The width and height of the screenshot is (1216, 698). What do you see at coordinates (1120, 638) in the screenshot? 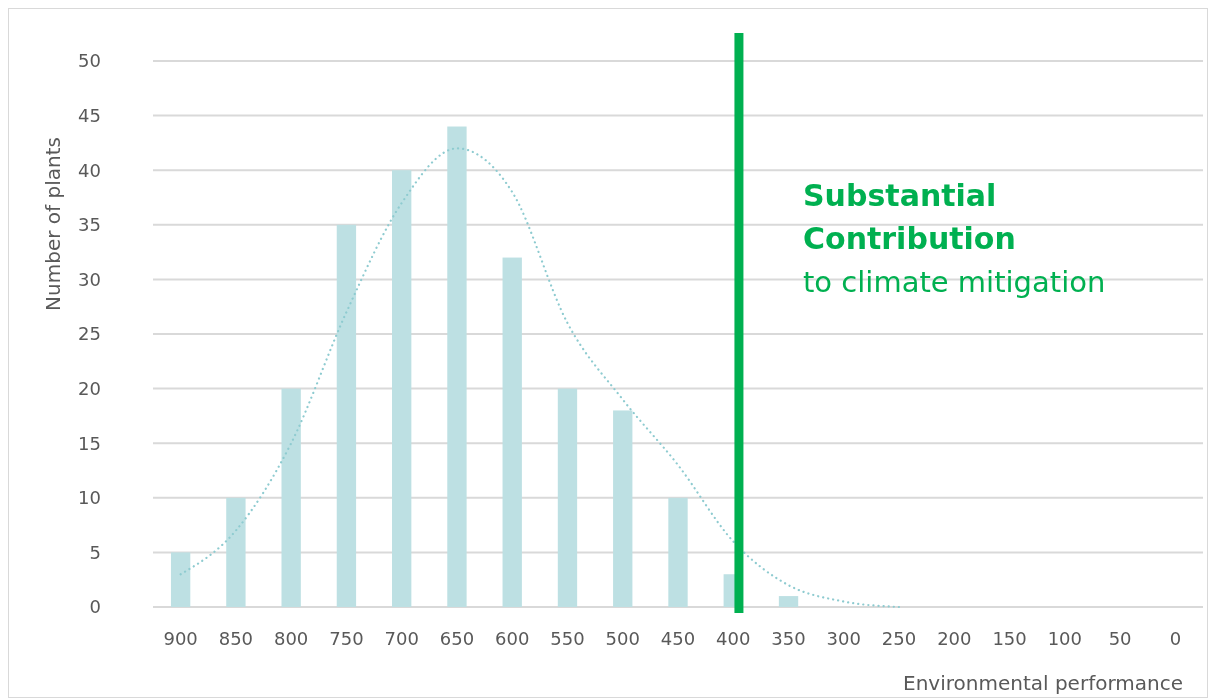
I see `x-tick-label: 50` at bounding box center [1120, 638].